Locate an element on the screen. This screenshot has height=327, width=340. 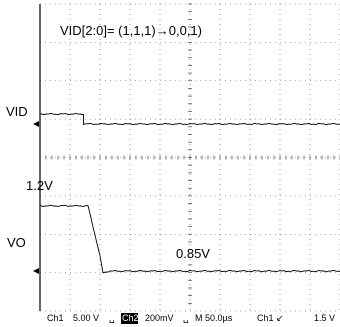
footer-ch2-scale: 200mV is located at coordinates (159, 318).